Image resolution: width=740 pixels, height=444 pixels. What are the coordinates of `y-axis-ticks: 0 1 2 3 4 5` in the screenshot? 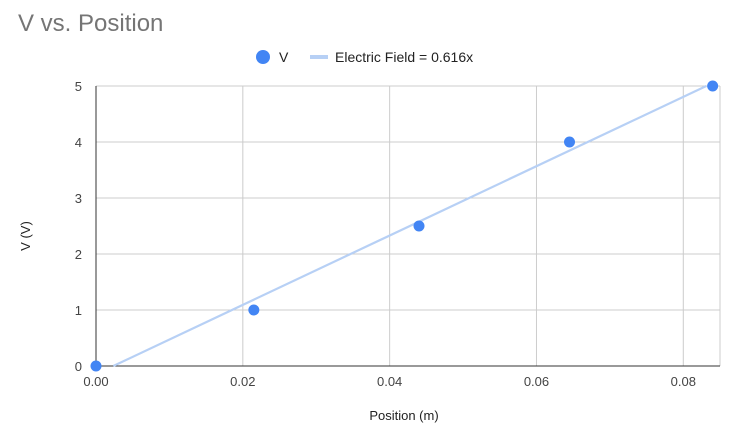 It's located at (78, 226).